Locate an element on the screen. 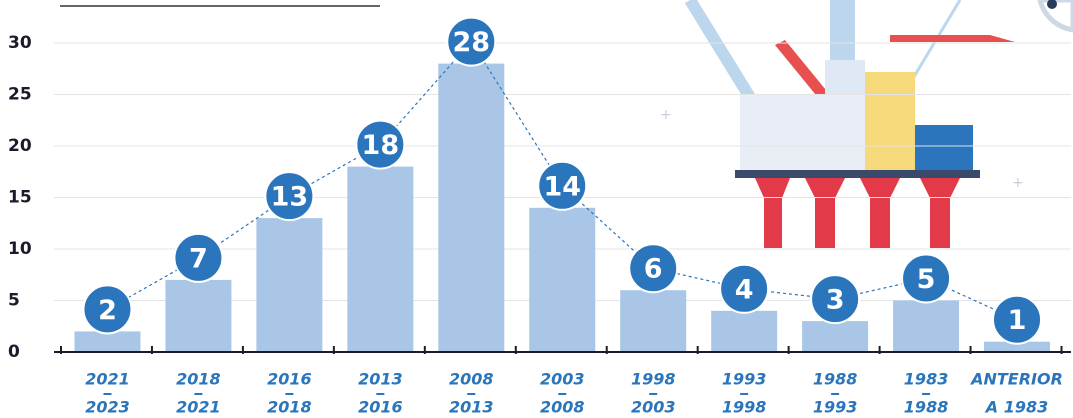 The height and width of the screenshot is (418, 1073). x-tick-label: 1983 is located at coordinates (926, 379).